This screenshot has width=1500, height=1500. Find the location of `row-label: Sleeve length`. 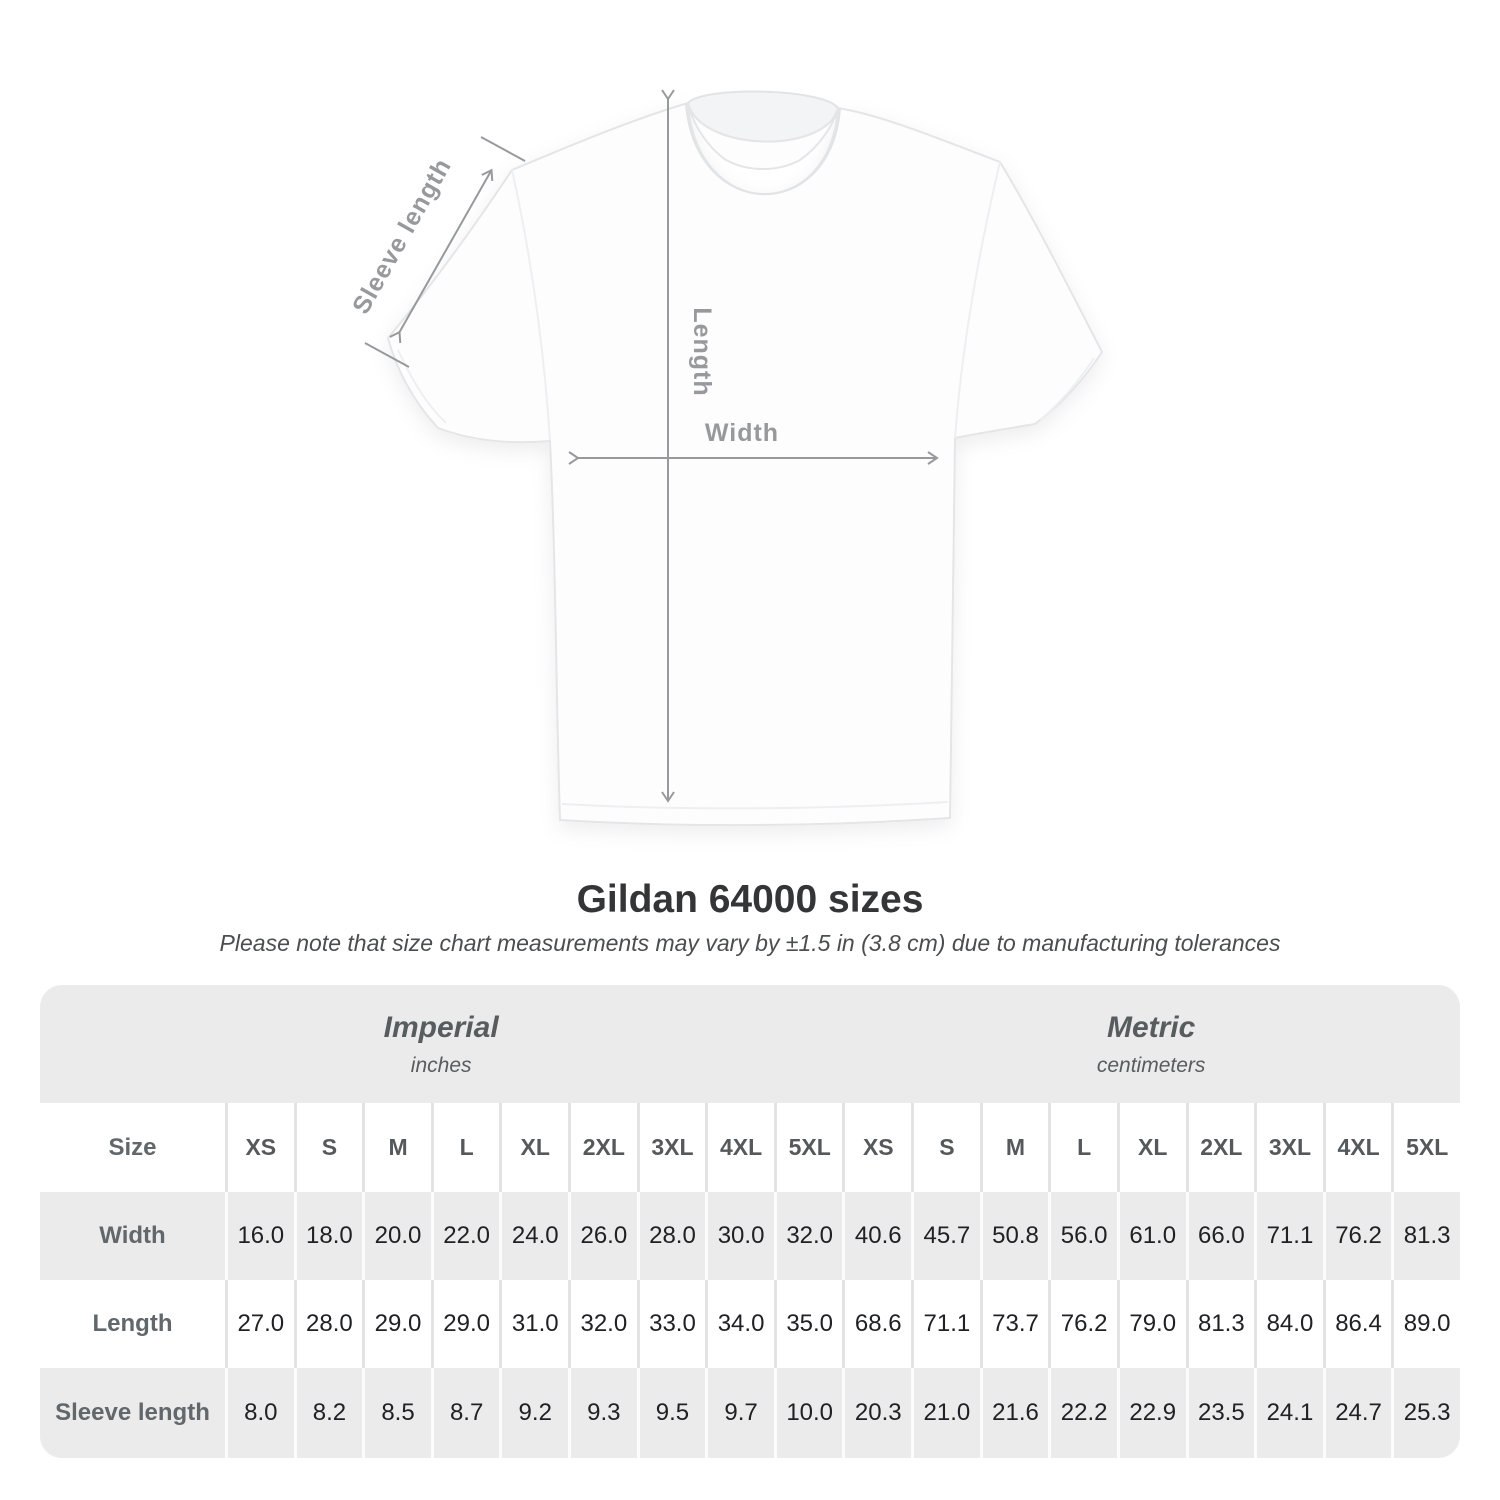

row-label: Sleeve length is located at coordinates (132, 1412).